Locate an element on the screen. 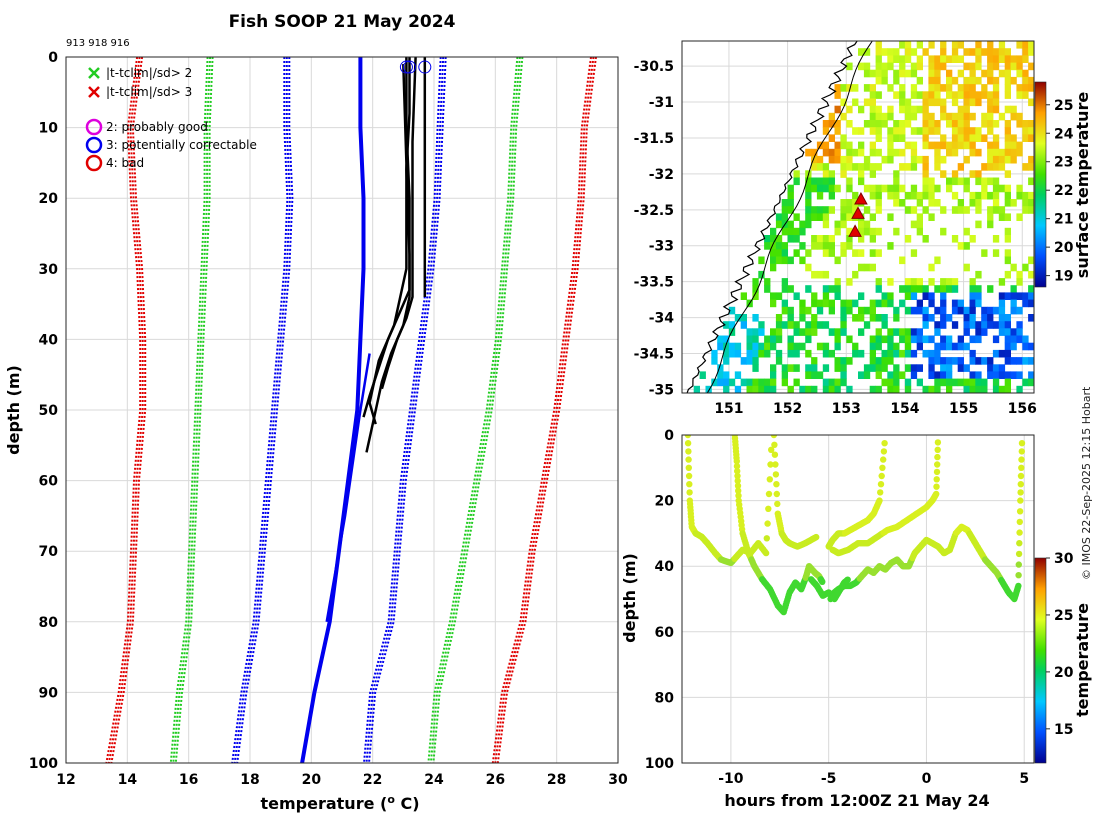 Image resolution: width=1100 pixels, height=820 pixels. legend-circle-marker is located at coordinates (94, 127).